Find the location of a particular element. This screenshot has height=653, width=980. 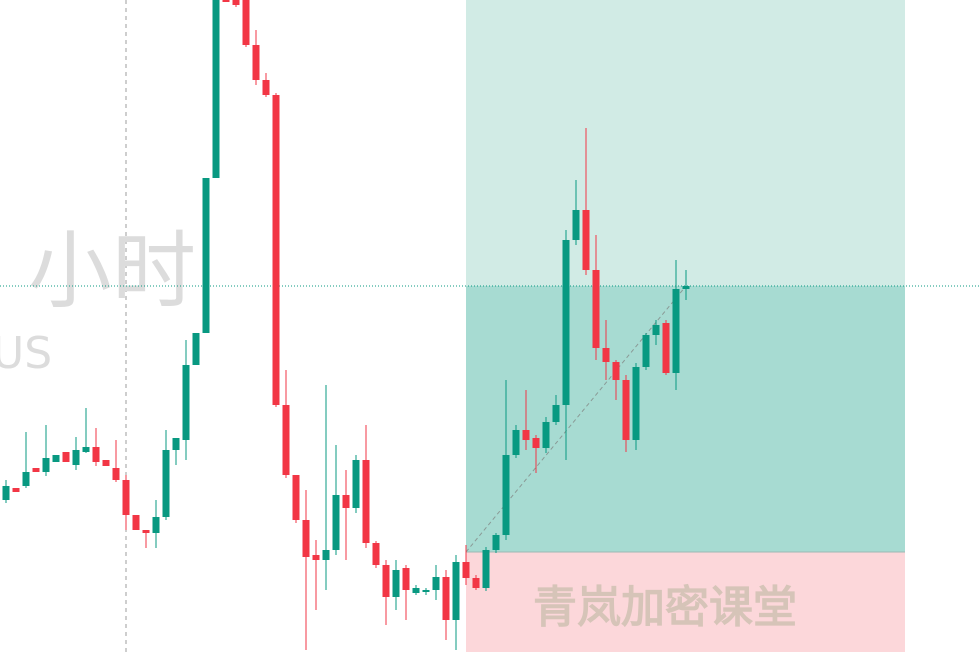

watermark: 小时 is located at coordinates (112, 271).